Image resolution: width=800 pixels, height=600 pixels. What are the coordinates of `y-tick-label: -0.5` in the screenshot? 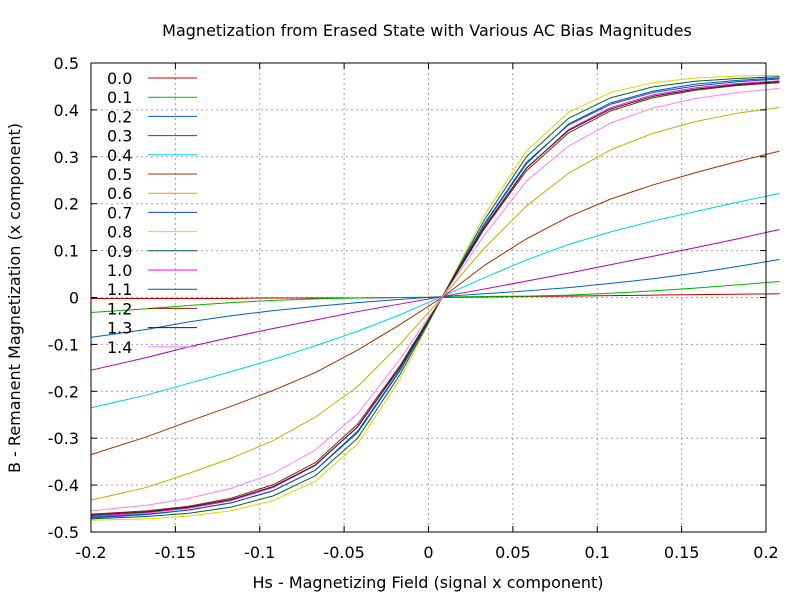 It's located at (63, 532).